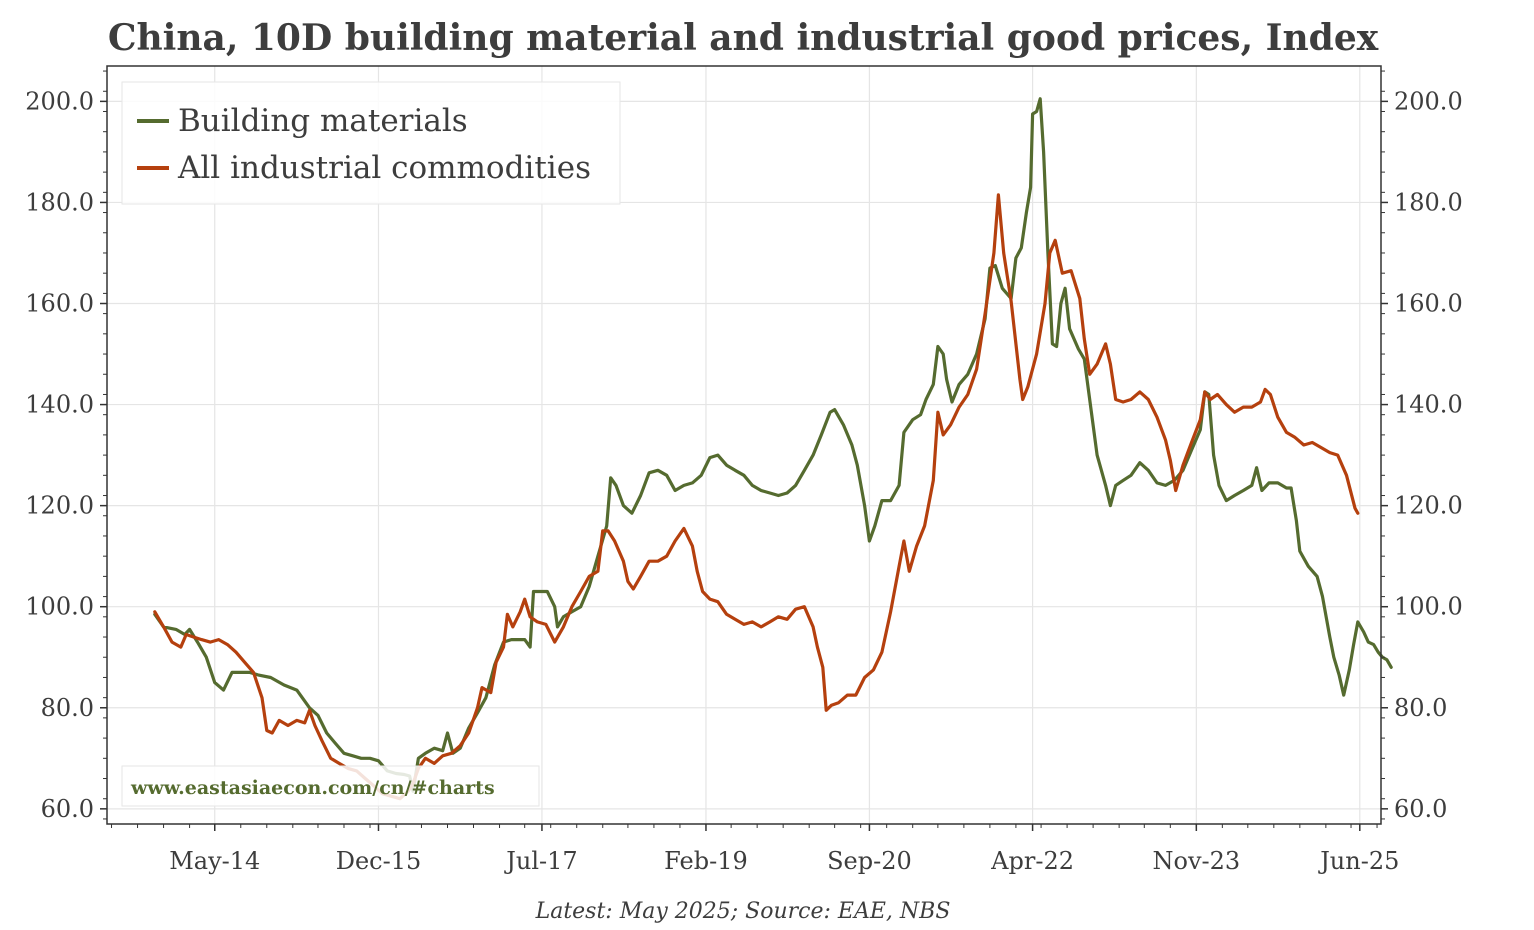 This screenshot has width=1534, height=930. Describe the element at coordinates (1428, 607) in the screenshot. I see `y-tick-label-right: 100.0` at that location.